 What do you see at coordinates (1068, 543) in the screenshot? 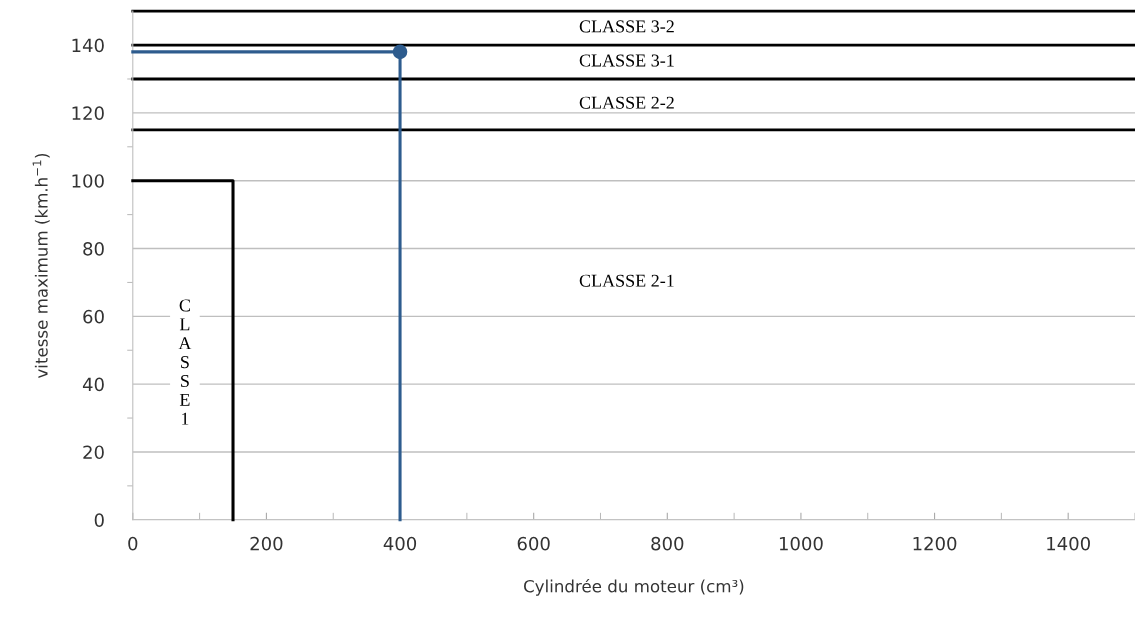
I see `x-tick-label: 1400` at bounding box center [1068, 543].